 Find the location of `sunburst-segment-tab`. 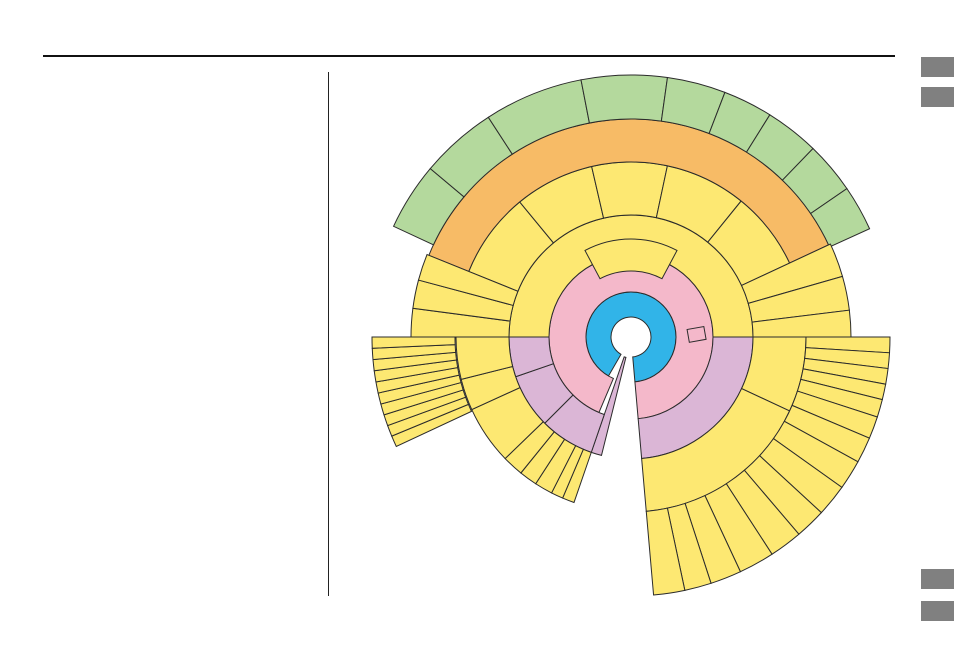

sunburst-segment-tab is located at coordinates (631, 259).